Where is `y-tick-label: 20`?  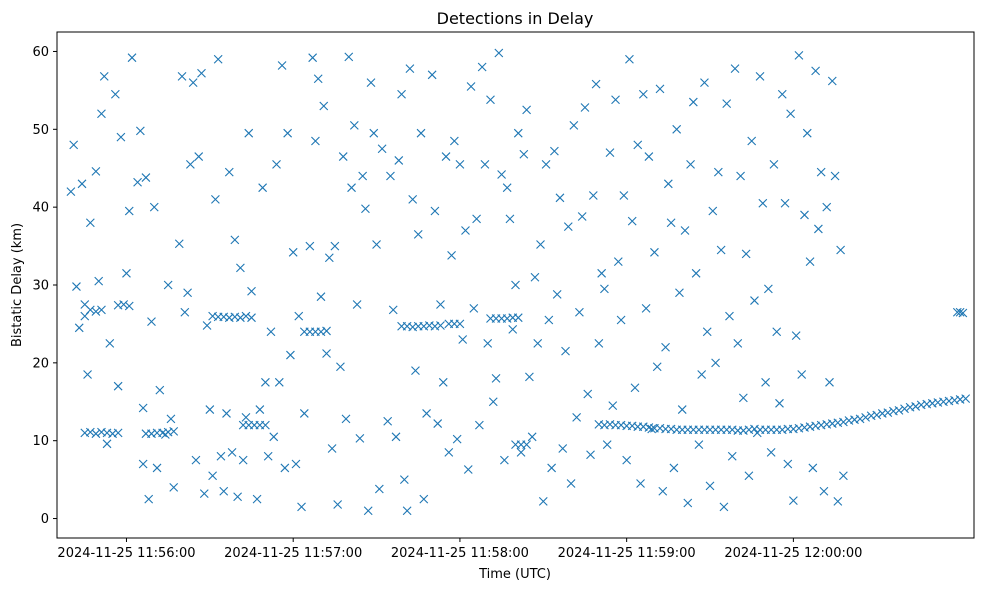
y-tick-label: 20 is located at coordinates (40, 363).